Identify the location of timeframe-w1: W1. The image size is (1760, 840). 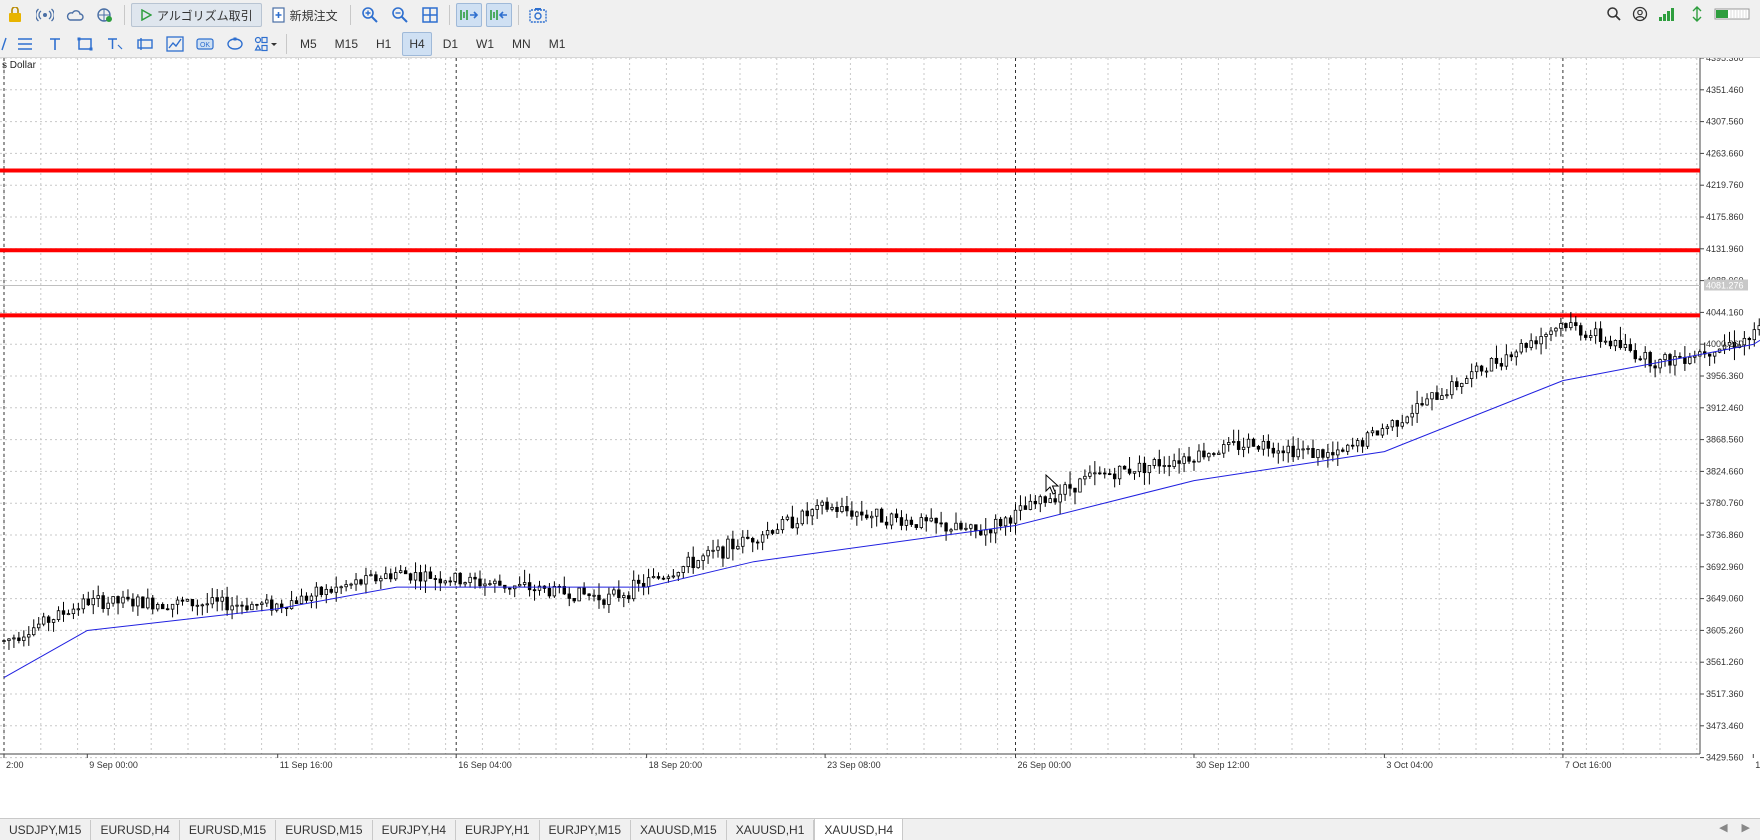
(485, 43).